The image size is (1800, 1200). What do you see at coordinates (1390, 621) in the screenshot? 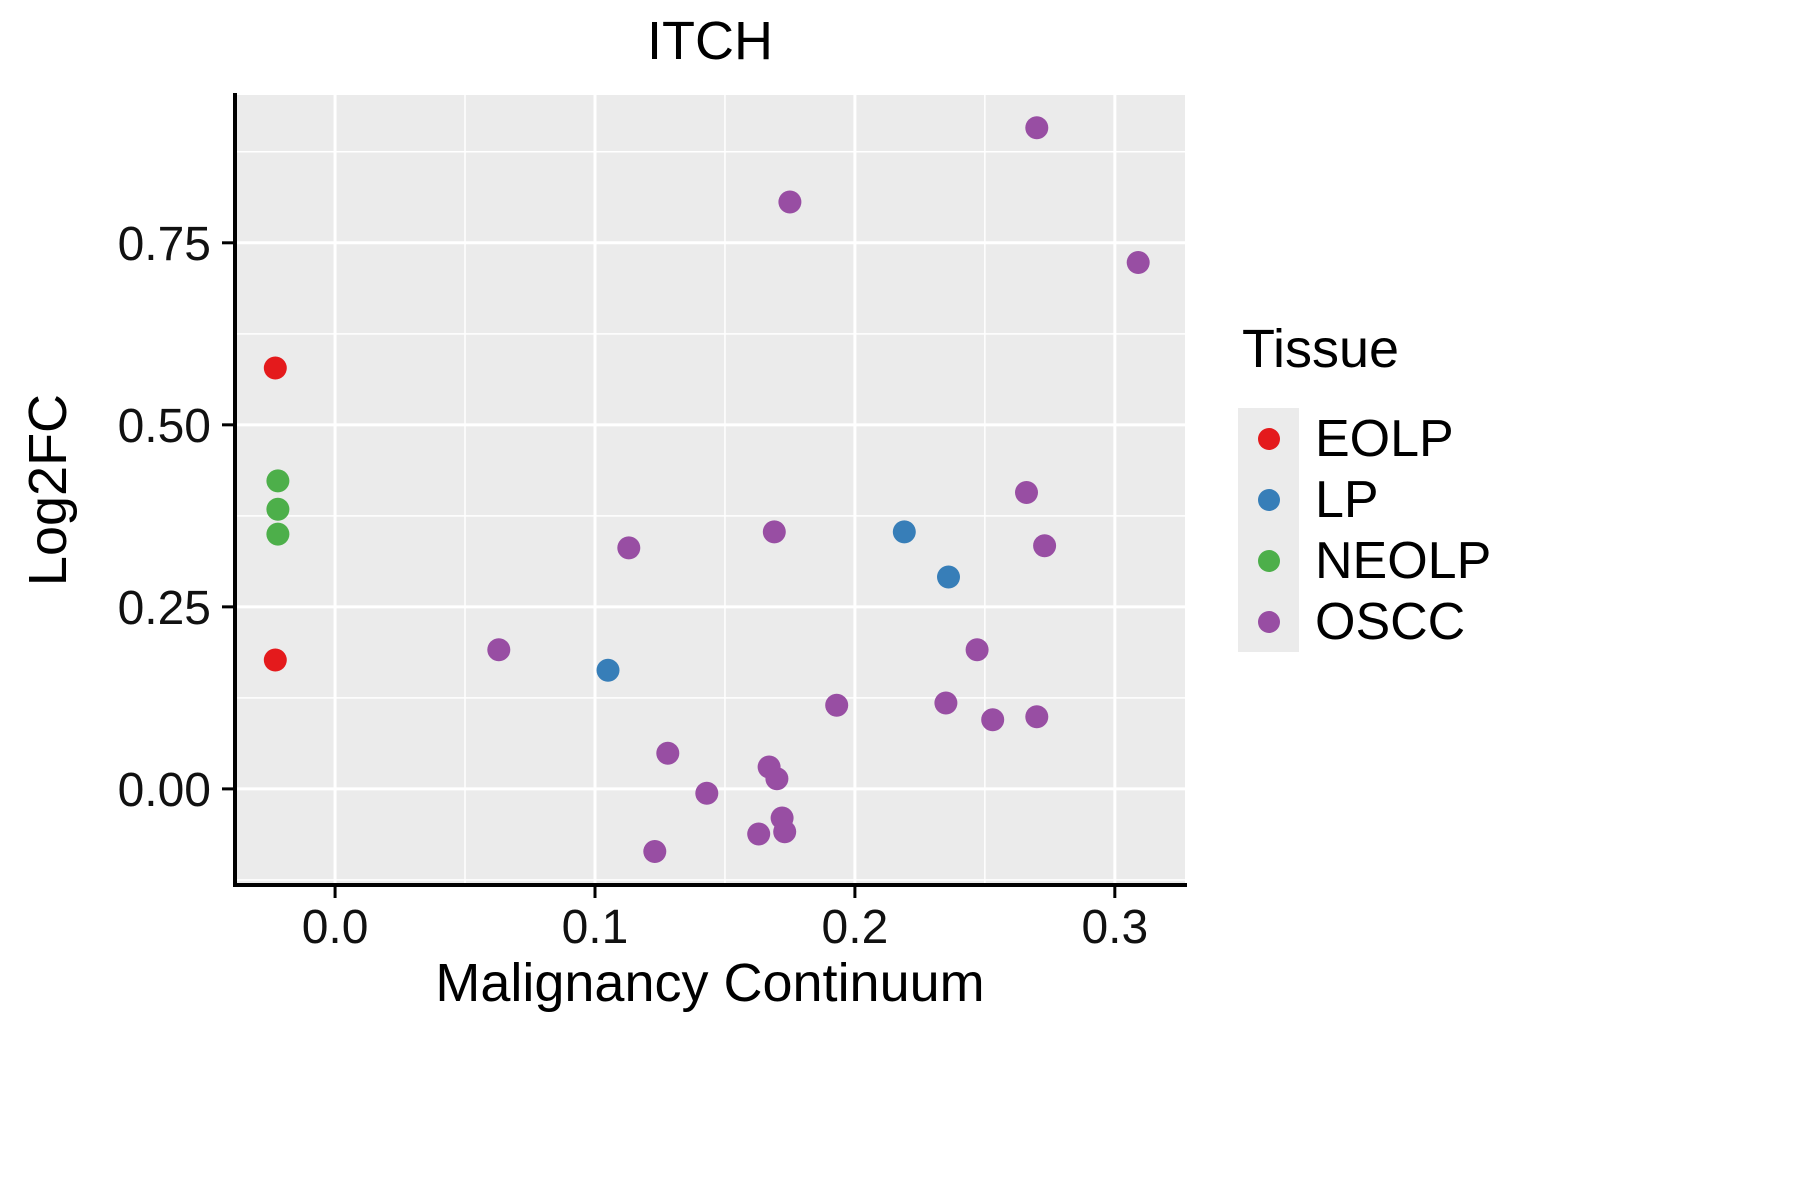
I see `legend-label: OSCC` at bounding box center [1390, 621].